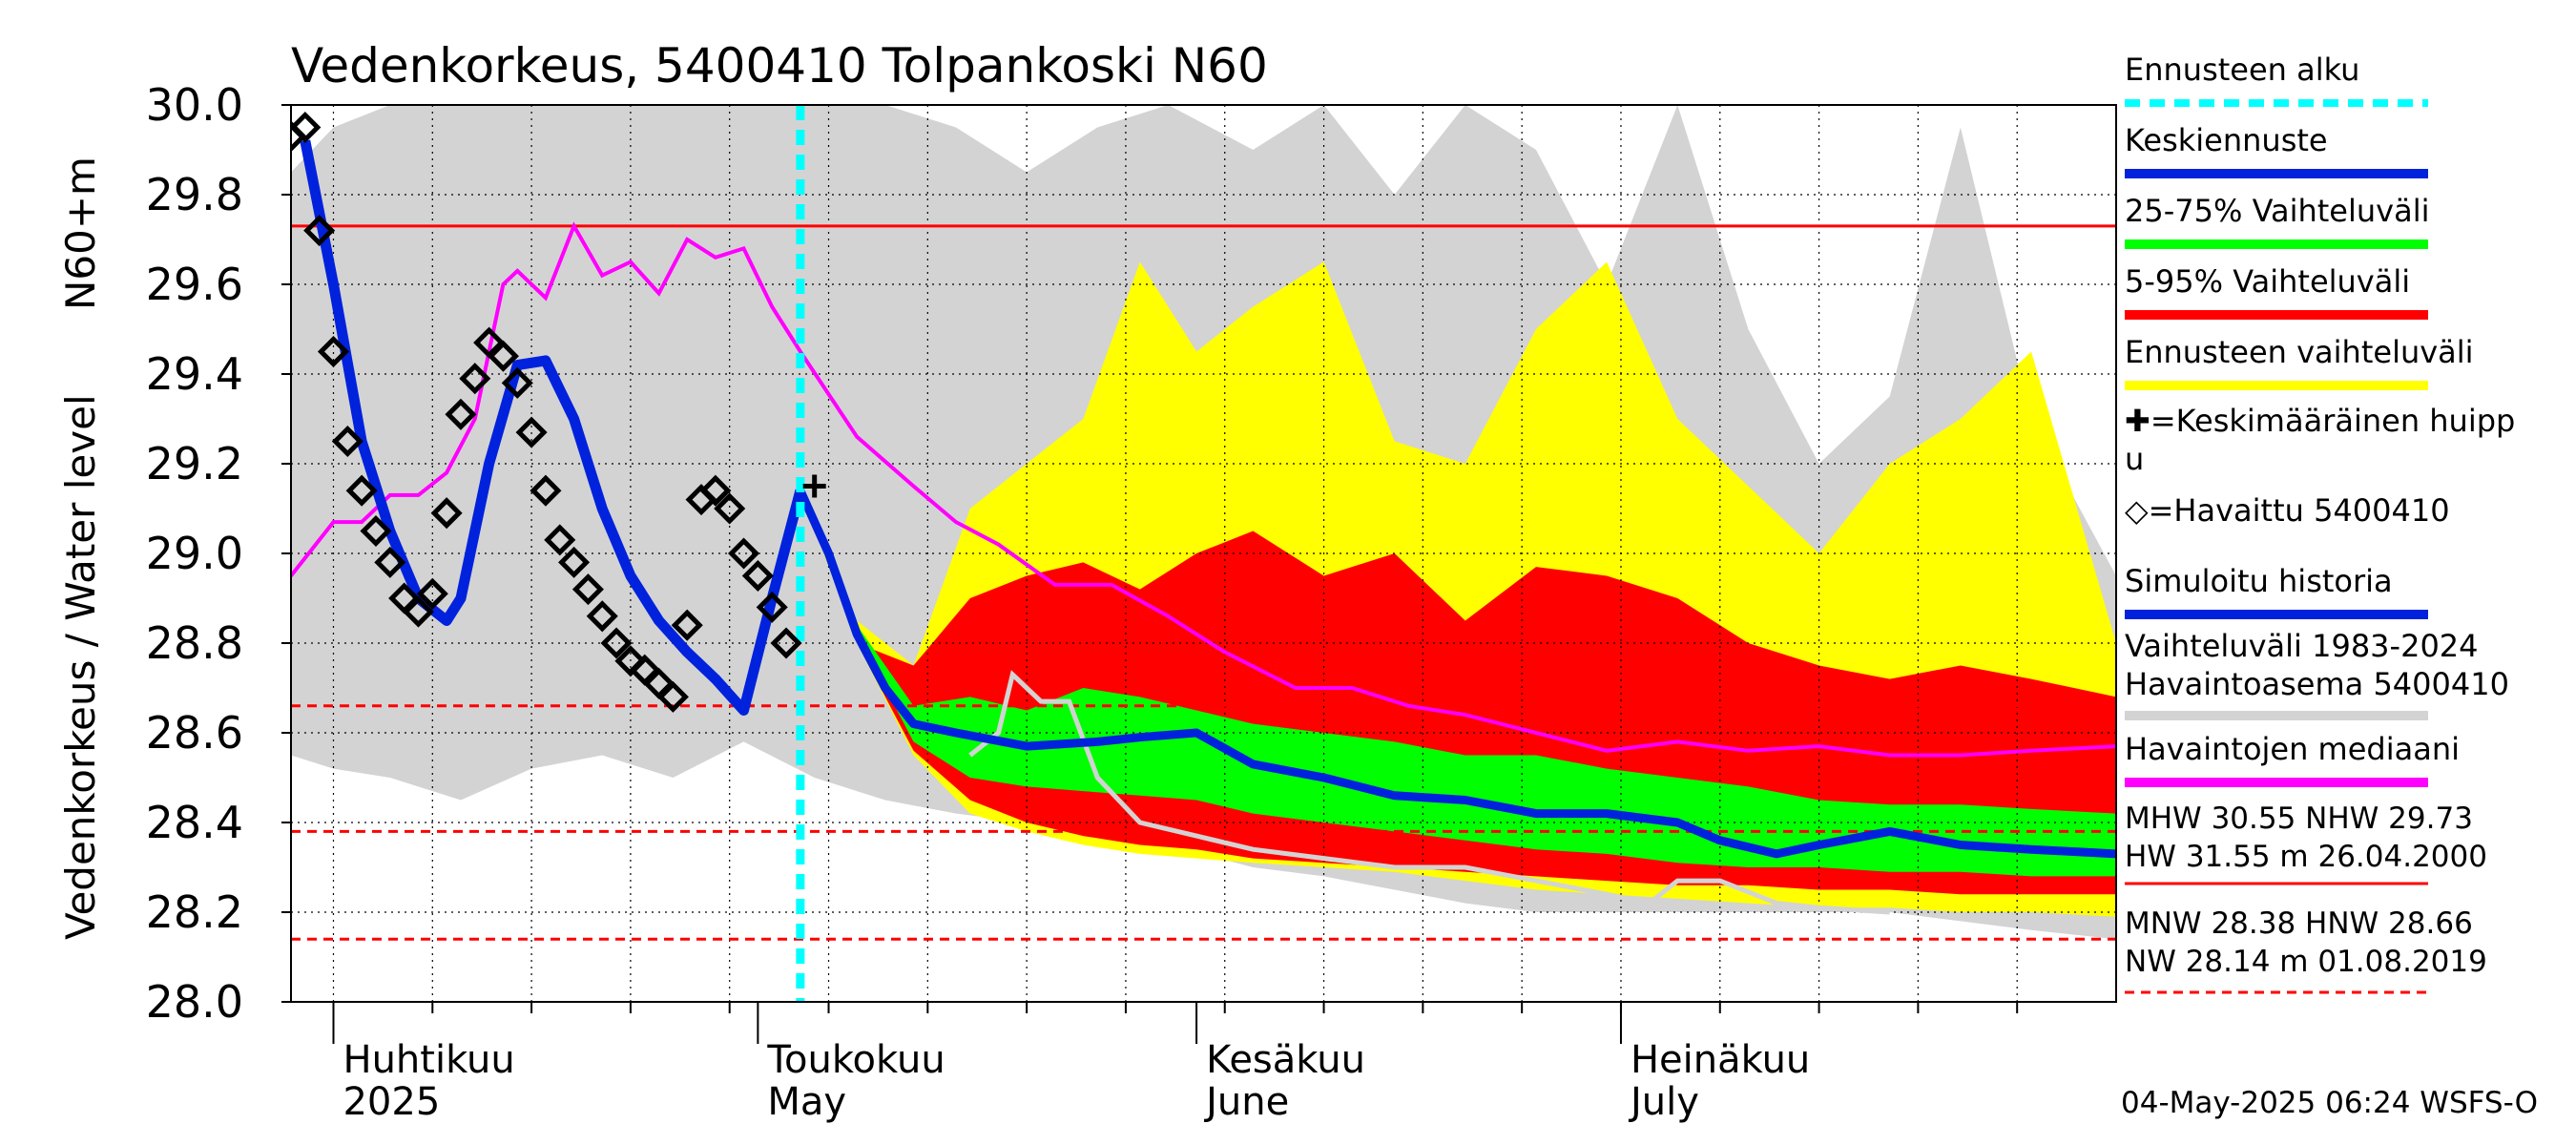 This screenshot has height=1145, width=2576. Describe the element at coordinates (2299, 819) in the screenshot. I see `stats-line-1: MHW 30.55 NHW 29.73` at that location.